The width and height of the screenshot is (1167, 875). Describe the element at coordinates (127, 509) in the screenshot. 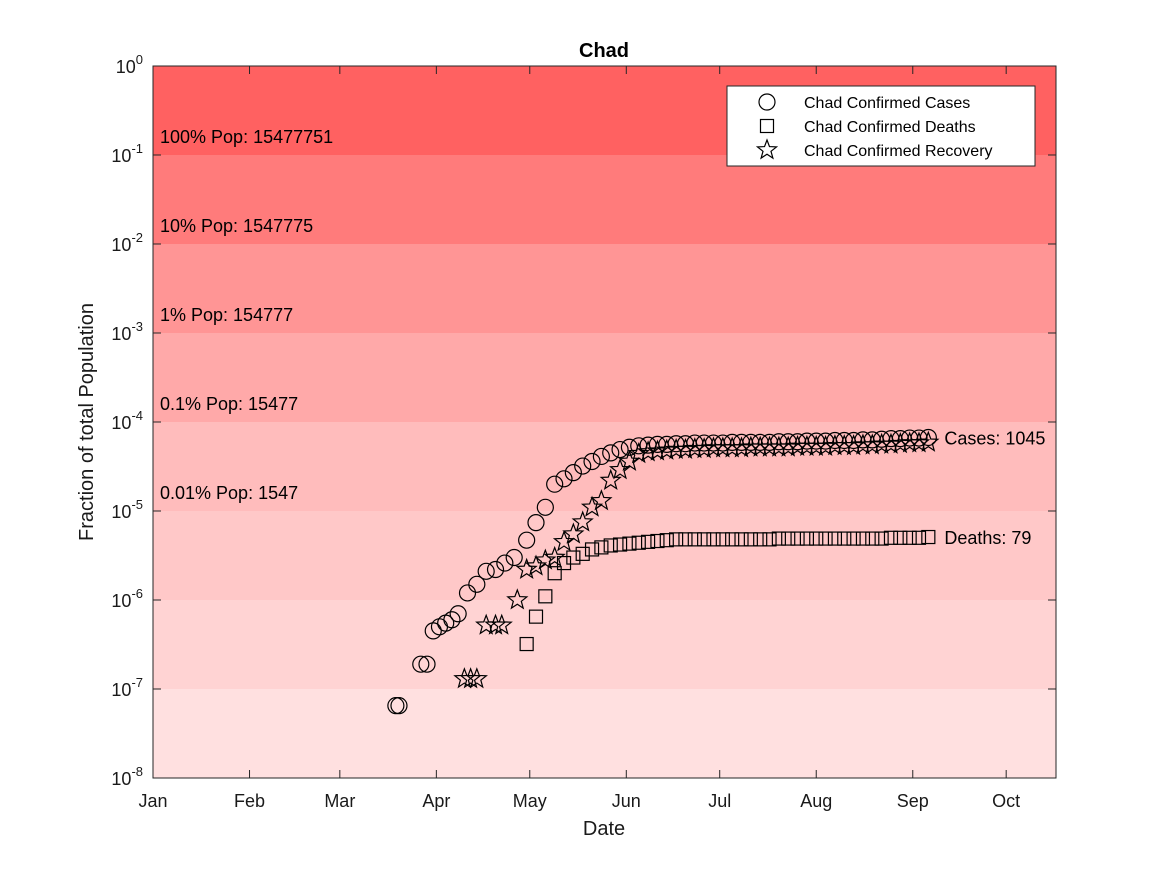

I see `y-tick-label-5: 10⁻⁵` at that location.